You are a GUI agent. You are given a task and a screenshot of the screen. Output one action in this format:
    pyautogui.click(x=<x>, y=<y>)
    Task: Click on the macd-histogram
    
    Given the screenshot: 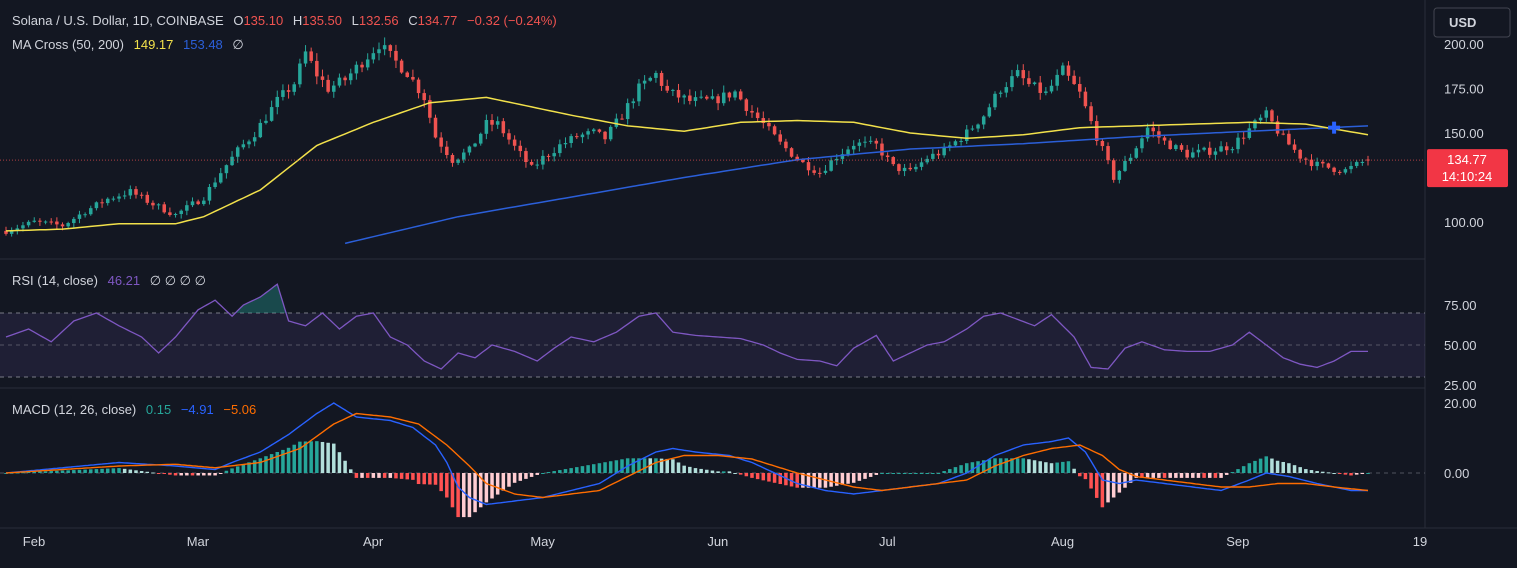 What is the action you would take?
    pyautogui.click(x=687, y=479)
    